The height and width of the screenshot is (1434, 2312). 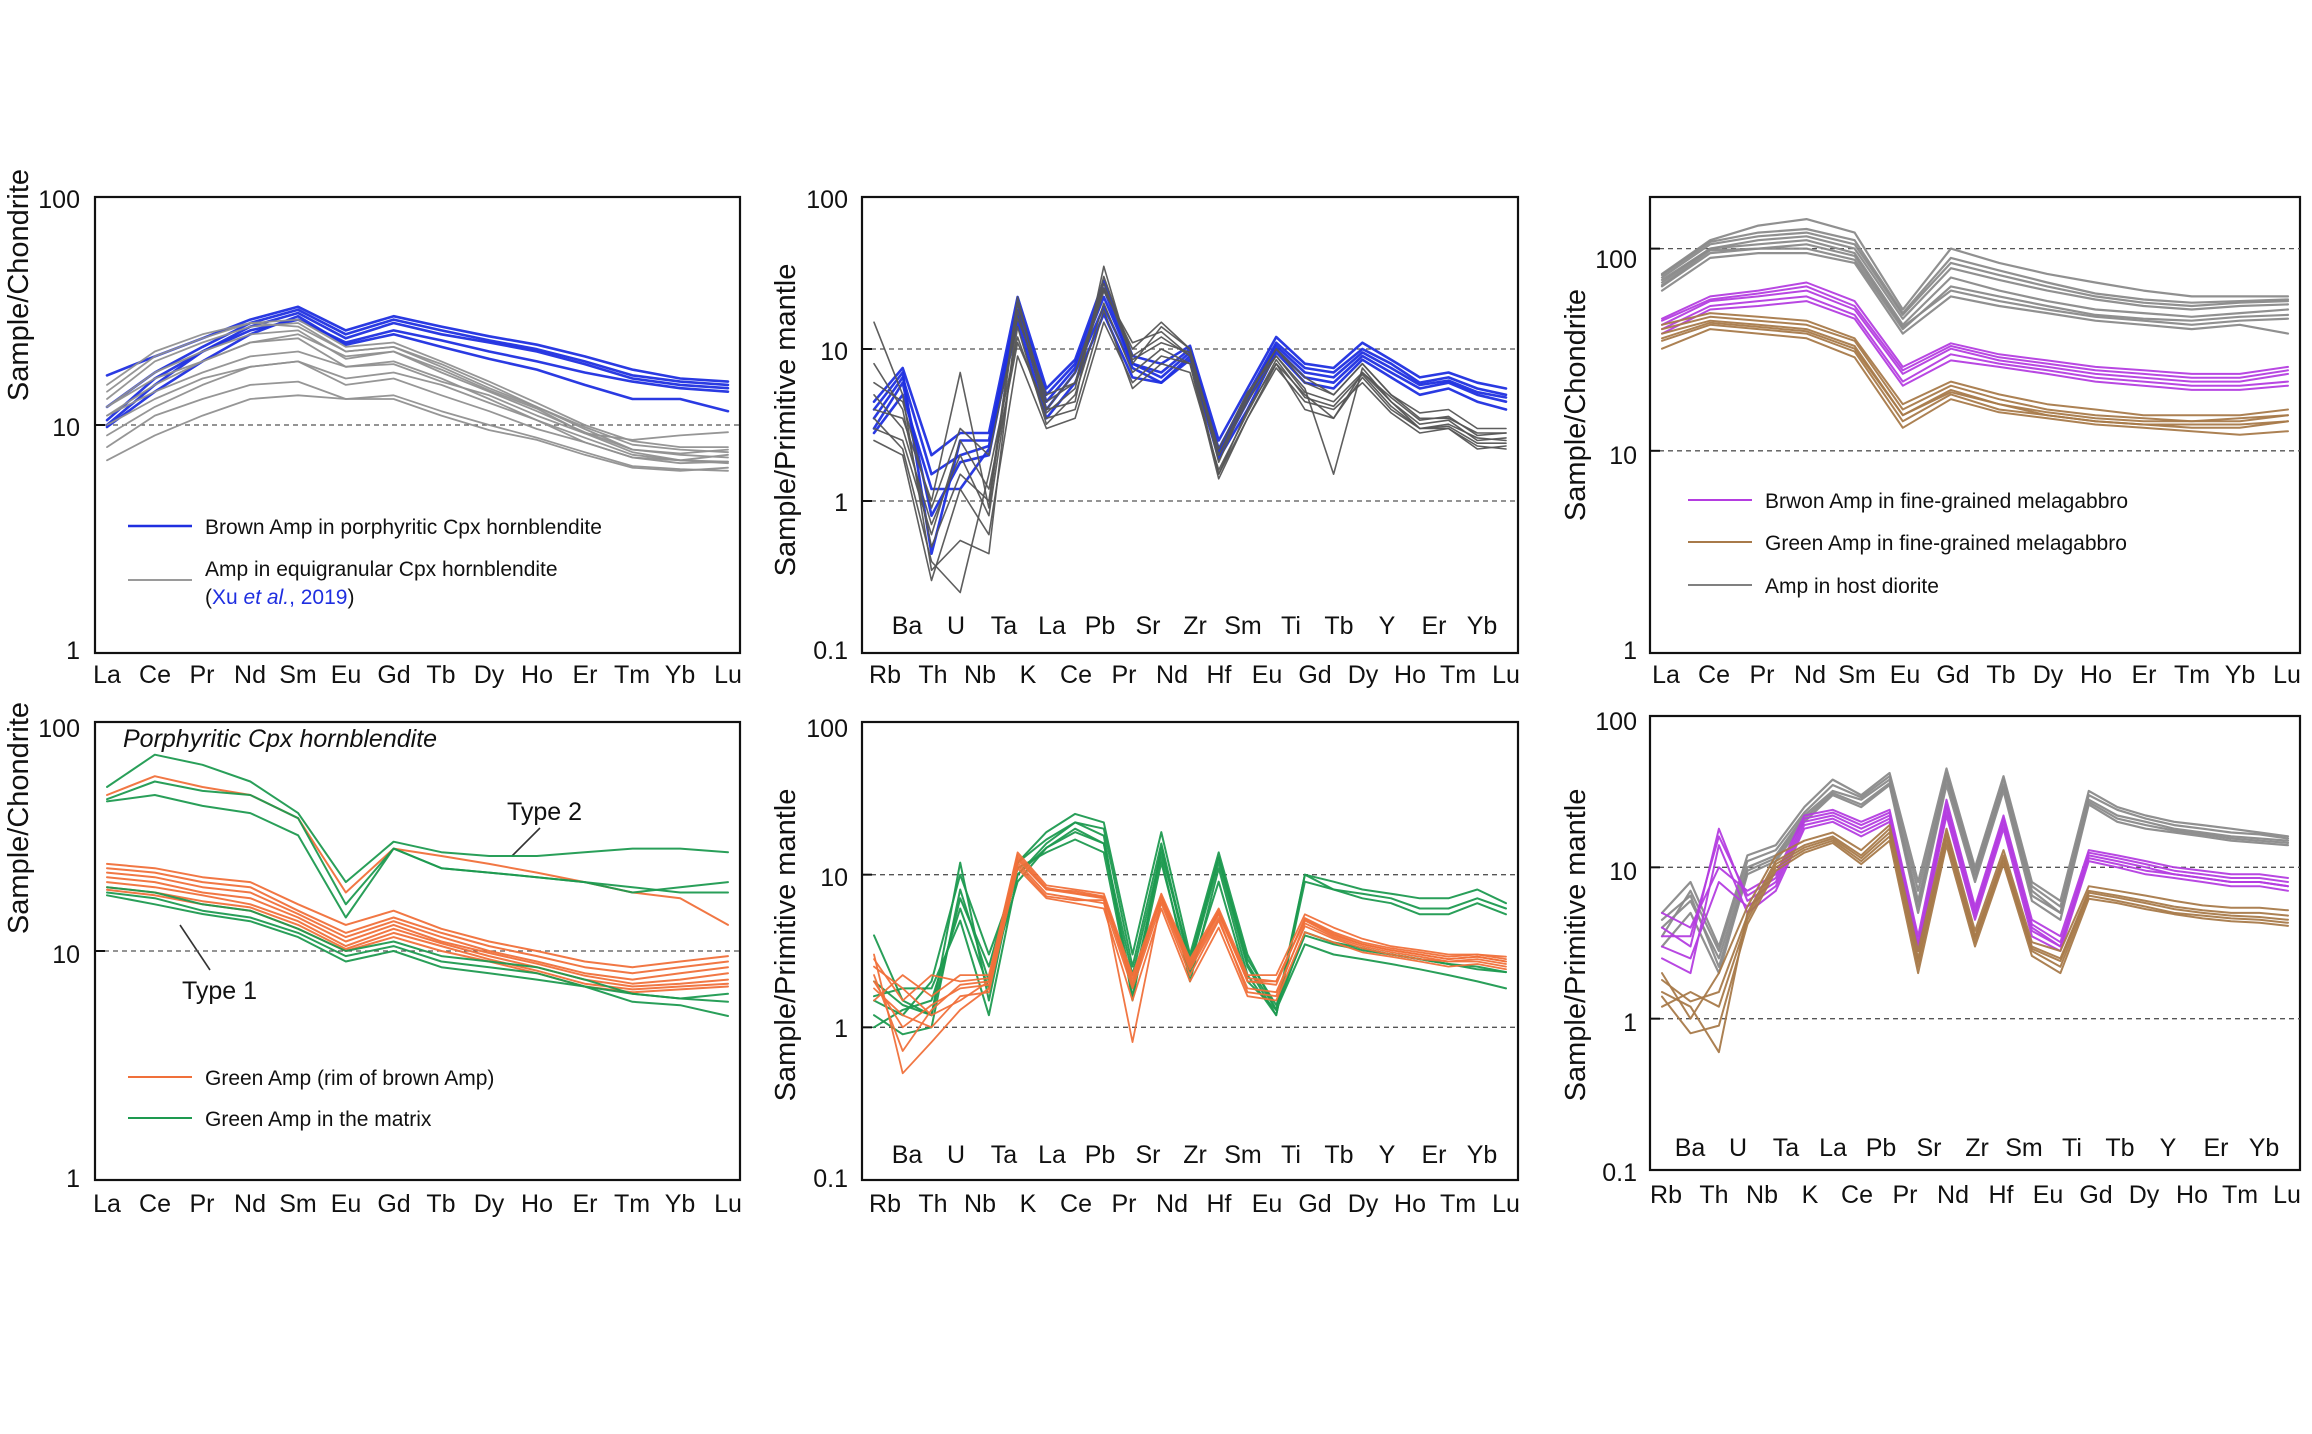 What do you see at coordinates (1810, 675) in the screenshot?
I see `xlabel-nd: Nd` at bounding box center [1810, 675].